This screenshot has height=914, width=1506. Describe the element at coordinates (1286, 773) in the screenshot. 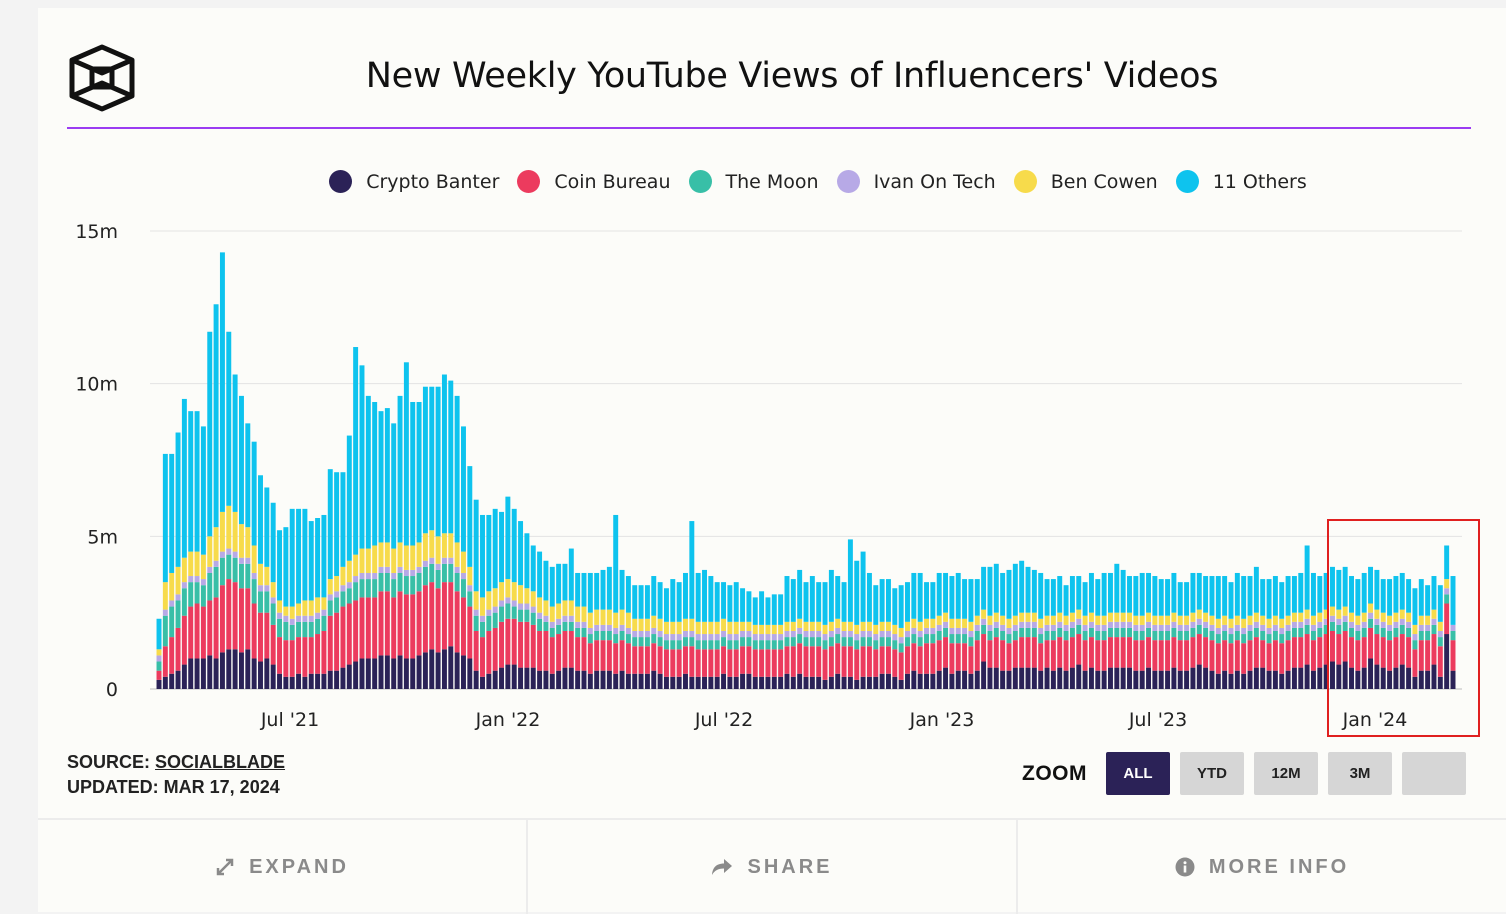

I see `zoom-12m-button: 12M` at that location.